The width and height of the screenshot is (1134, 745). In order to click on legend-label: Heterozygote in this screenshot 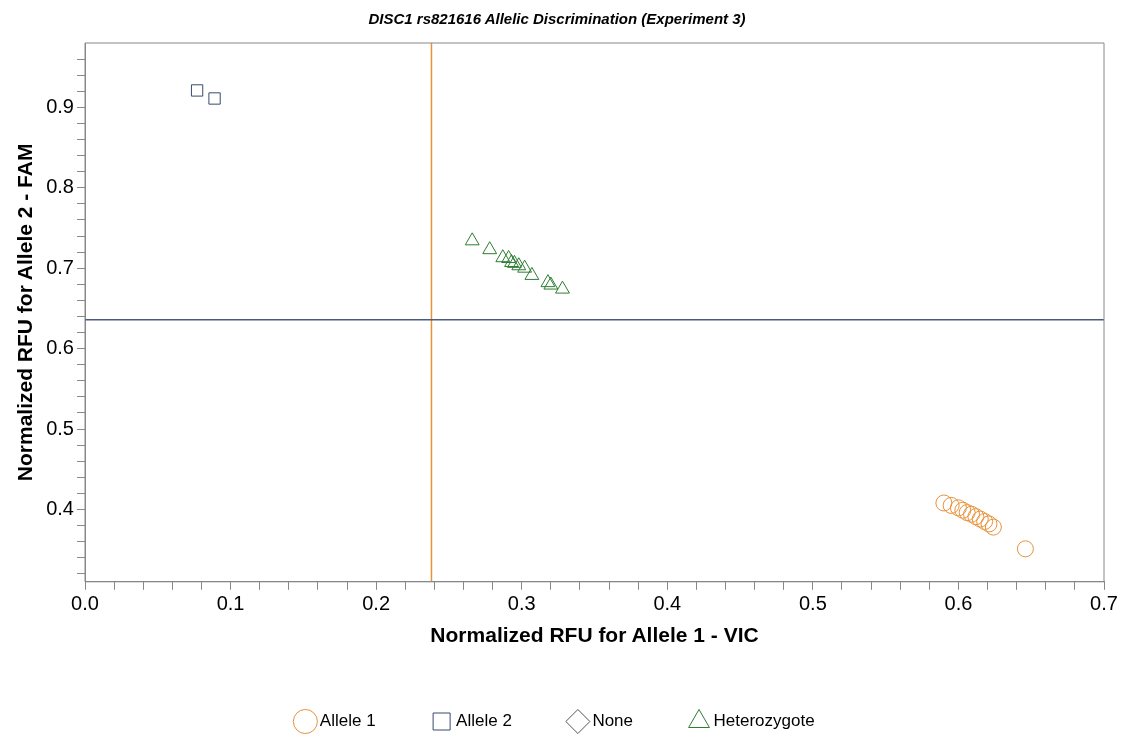, I will do `click(764, 721)`.